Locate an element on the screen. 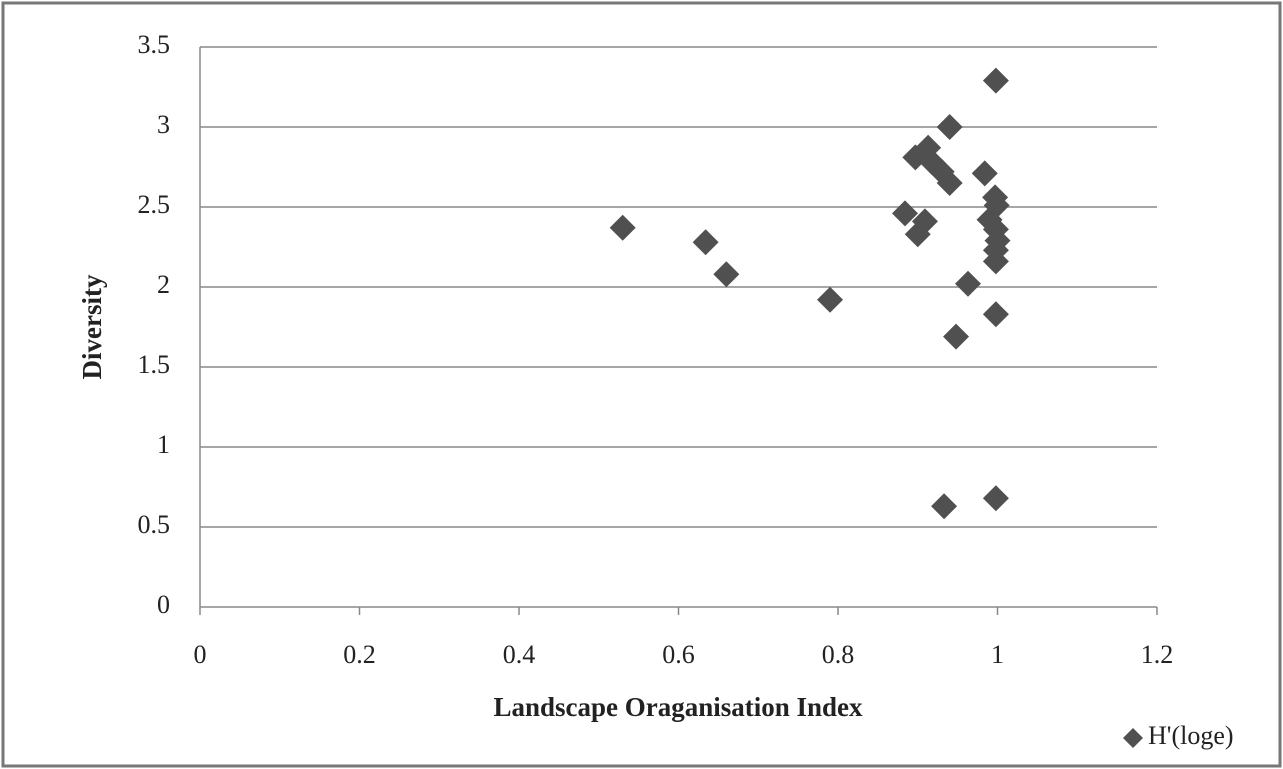 This screenshot has width=1283, height=769. y-tick-label: 1.5 is located at coordinates (154, 364).